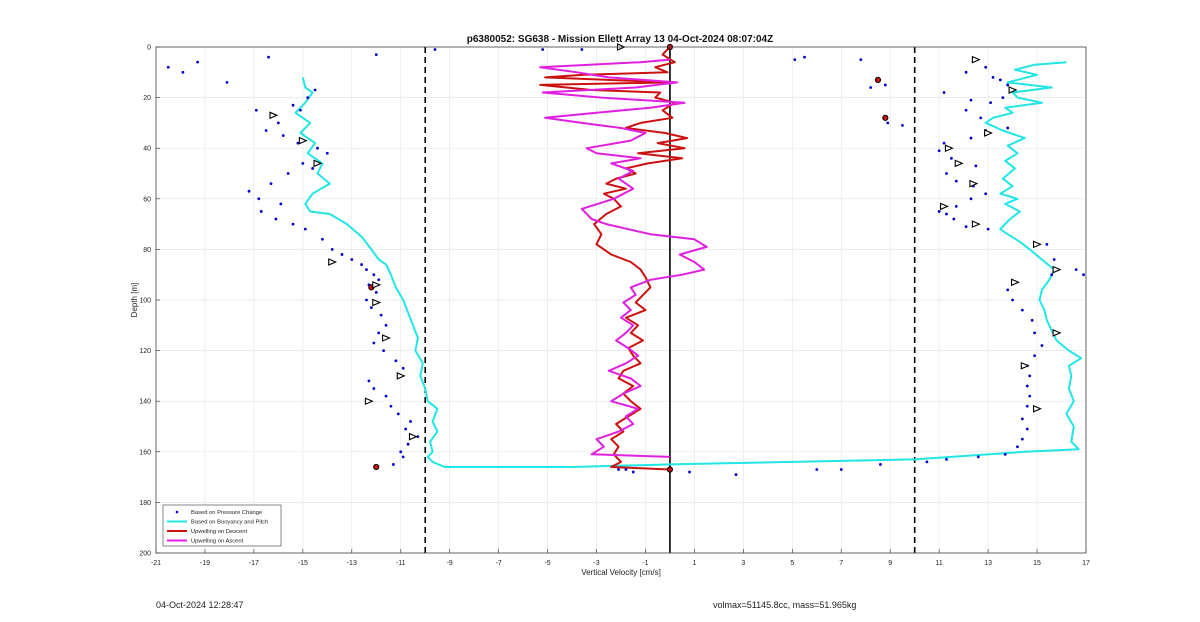 The width and height of the screenshot is (1200, 622). Describe the element at coordinates (499, 563) in the screenshot. I see `x-tick-label: -7` at that location.